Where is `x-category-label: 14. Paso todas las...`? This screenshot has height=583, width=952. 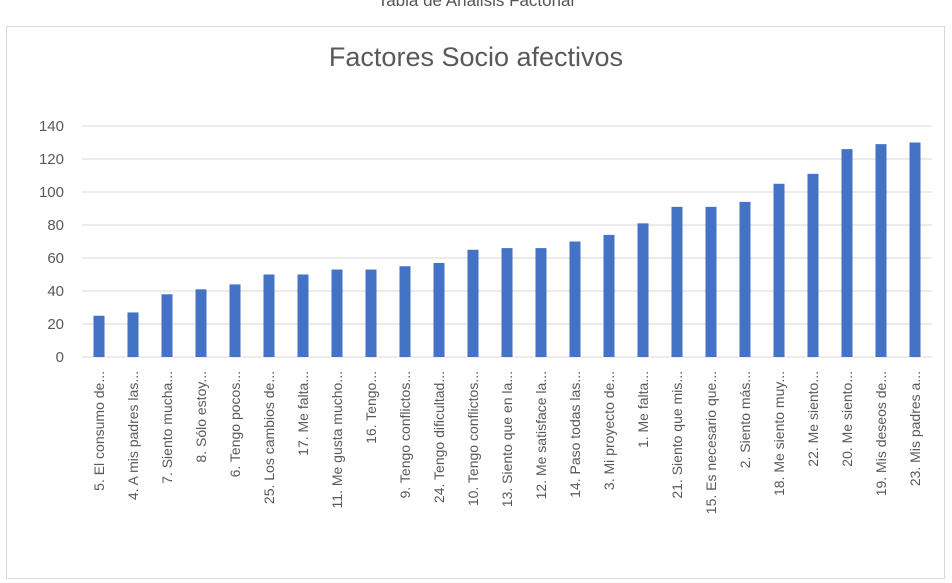 x-category-label: 14. Paso todas las... is located at coordinates (575, 434).